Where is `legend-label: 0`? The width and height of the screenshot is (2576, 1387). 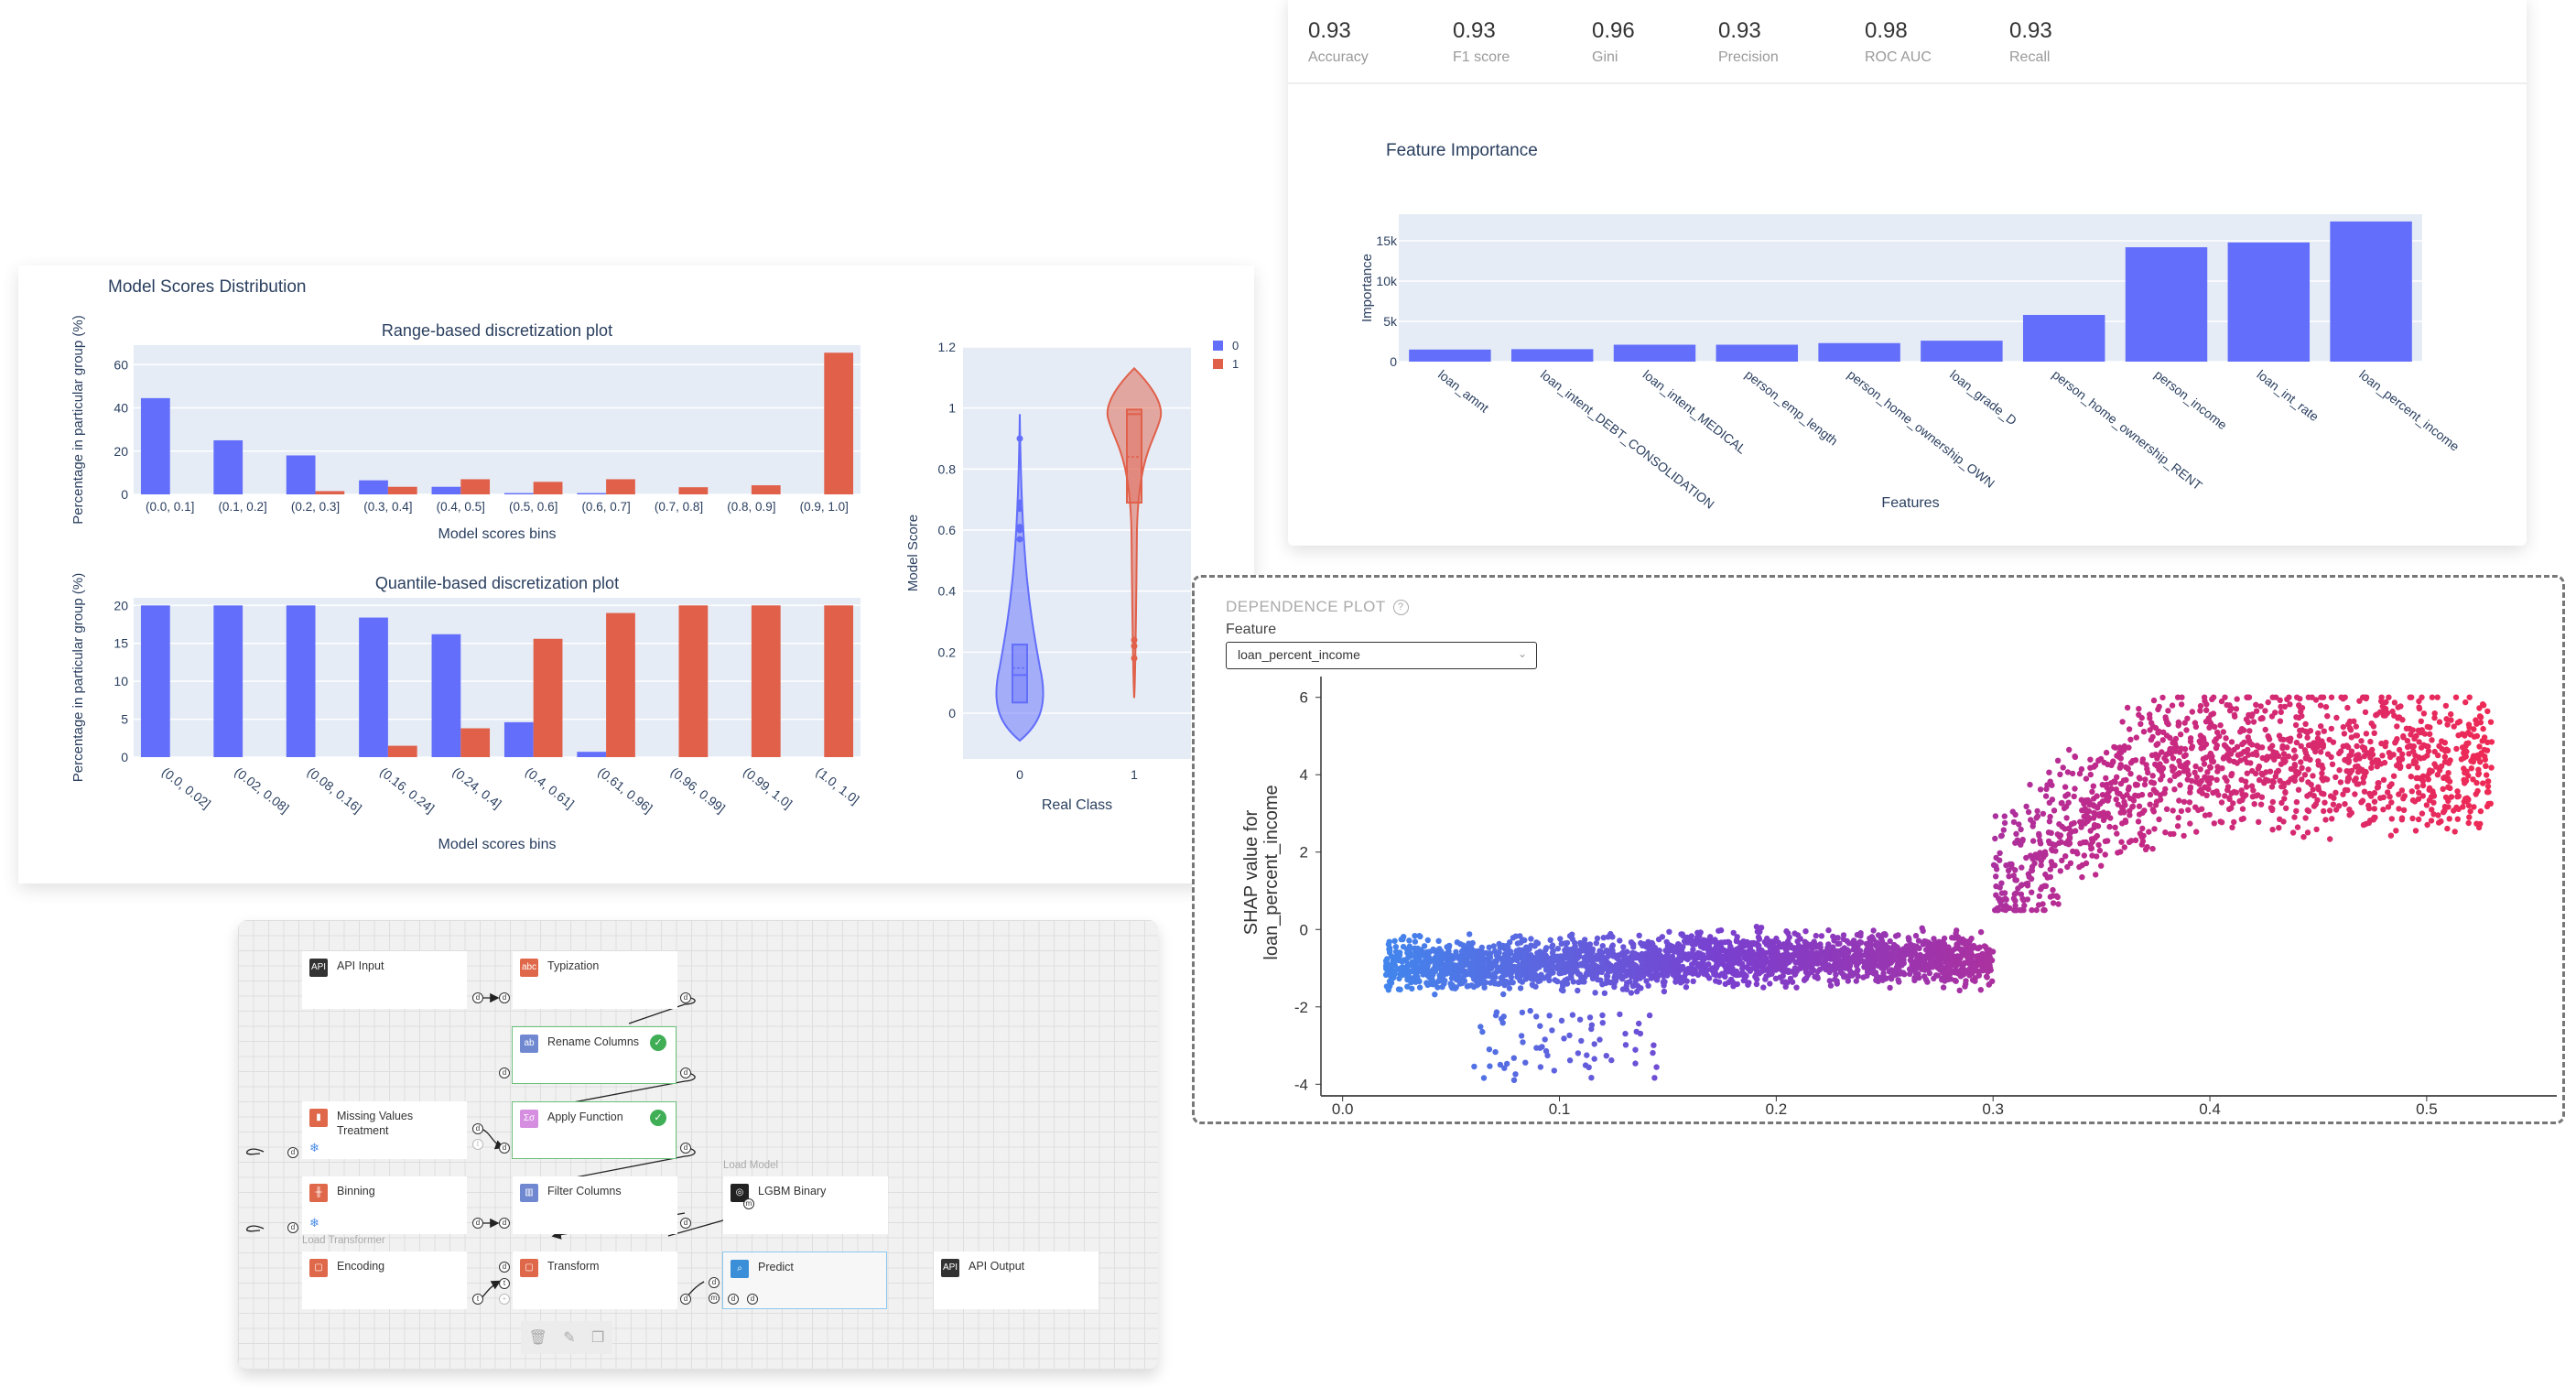 legend-label: 0 is located at coordinates (1236, 345).